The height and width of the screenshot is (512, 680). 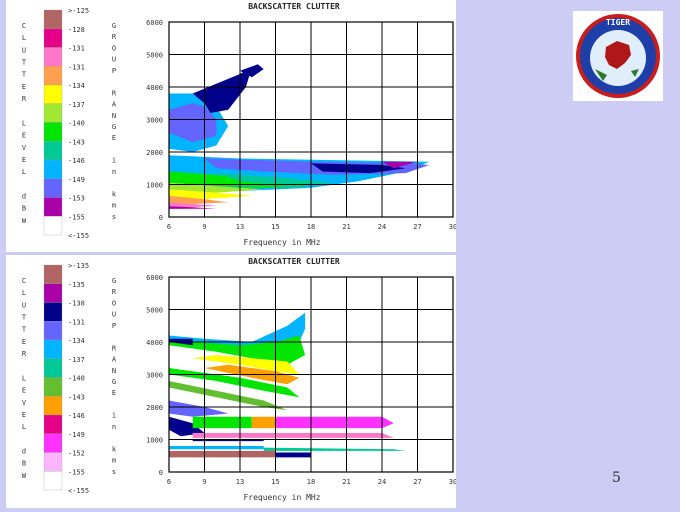 I want to click on y-tick-label: 0, so click(x=161, y=473).